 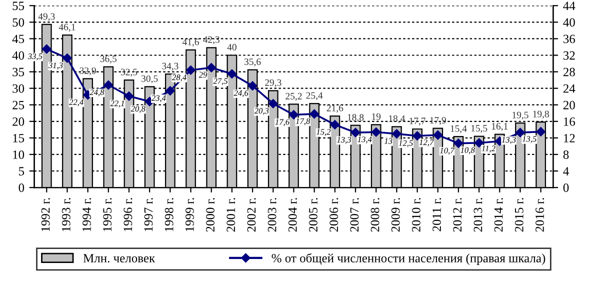 What do you see at coordinates (479, 129) in the screenshot?
I see `data-label: 15,5` at bounding box center [479, 129].